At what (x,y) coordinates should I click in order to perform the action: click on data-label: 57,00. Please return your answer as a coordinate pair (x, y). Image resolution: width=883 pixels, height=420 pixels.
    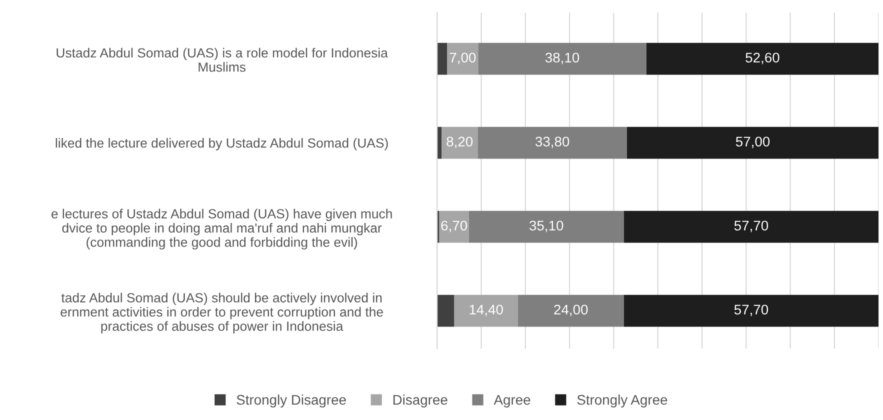
    Looking at the image, I should click on (753, 142).